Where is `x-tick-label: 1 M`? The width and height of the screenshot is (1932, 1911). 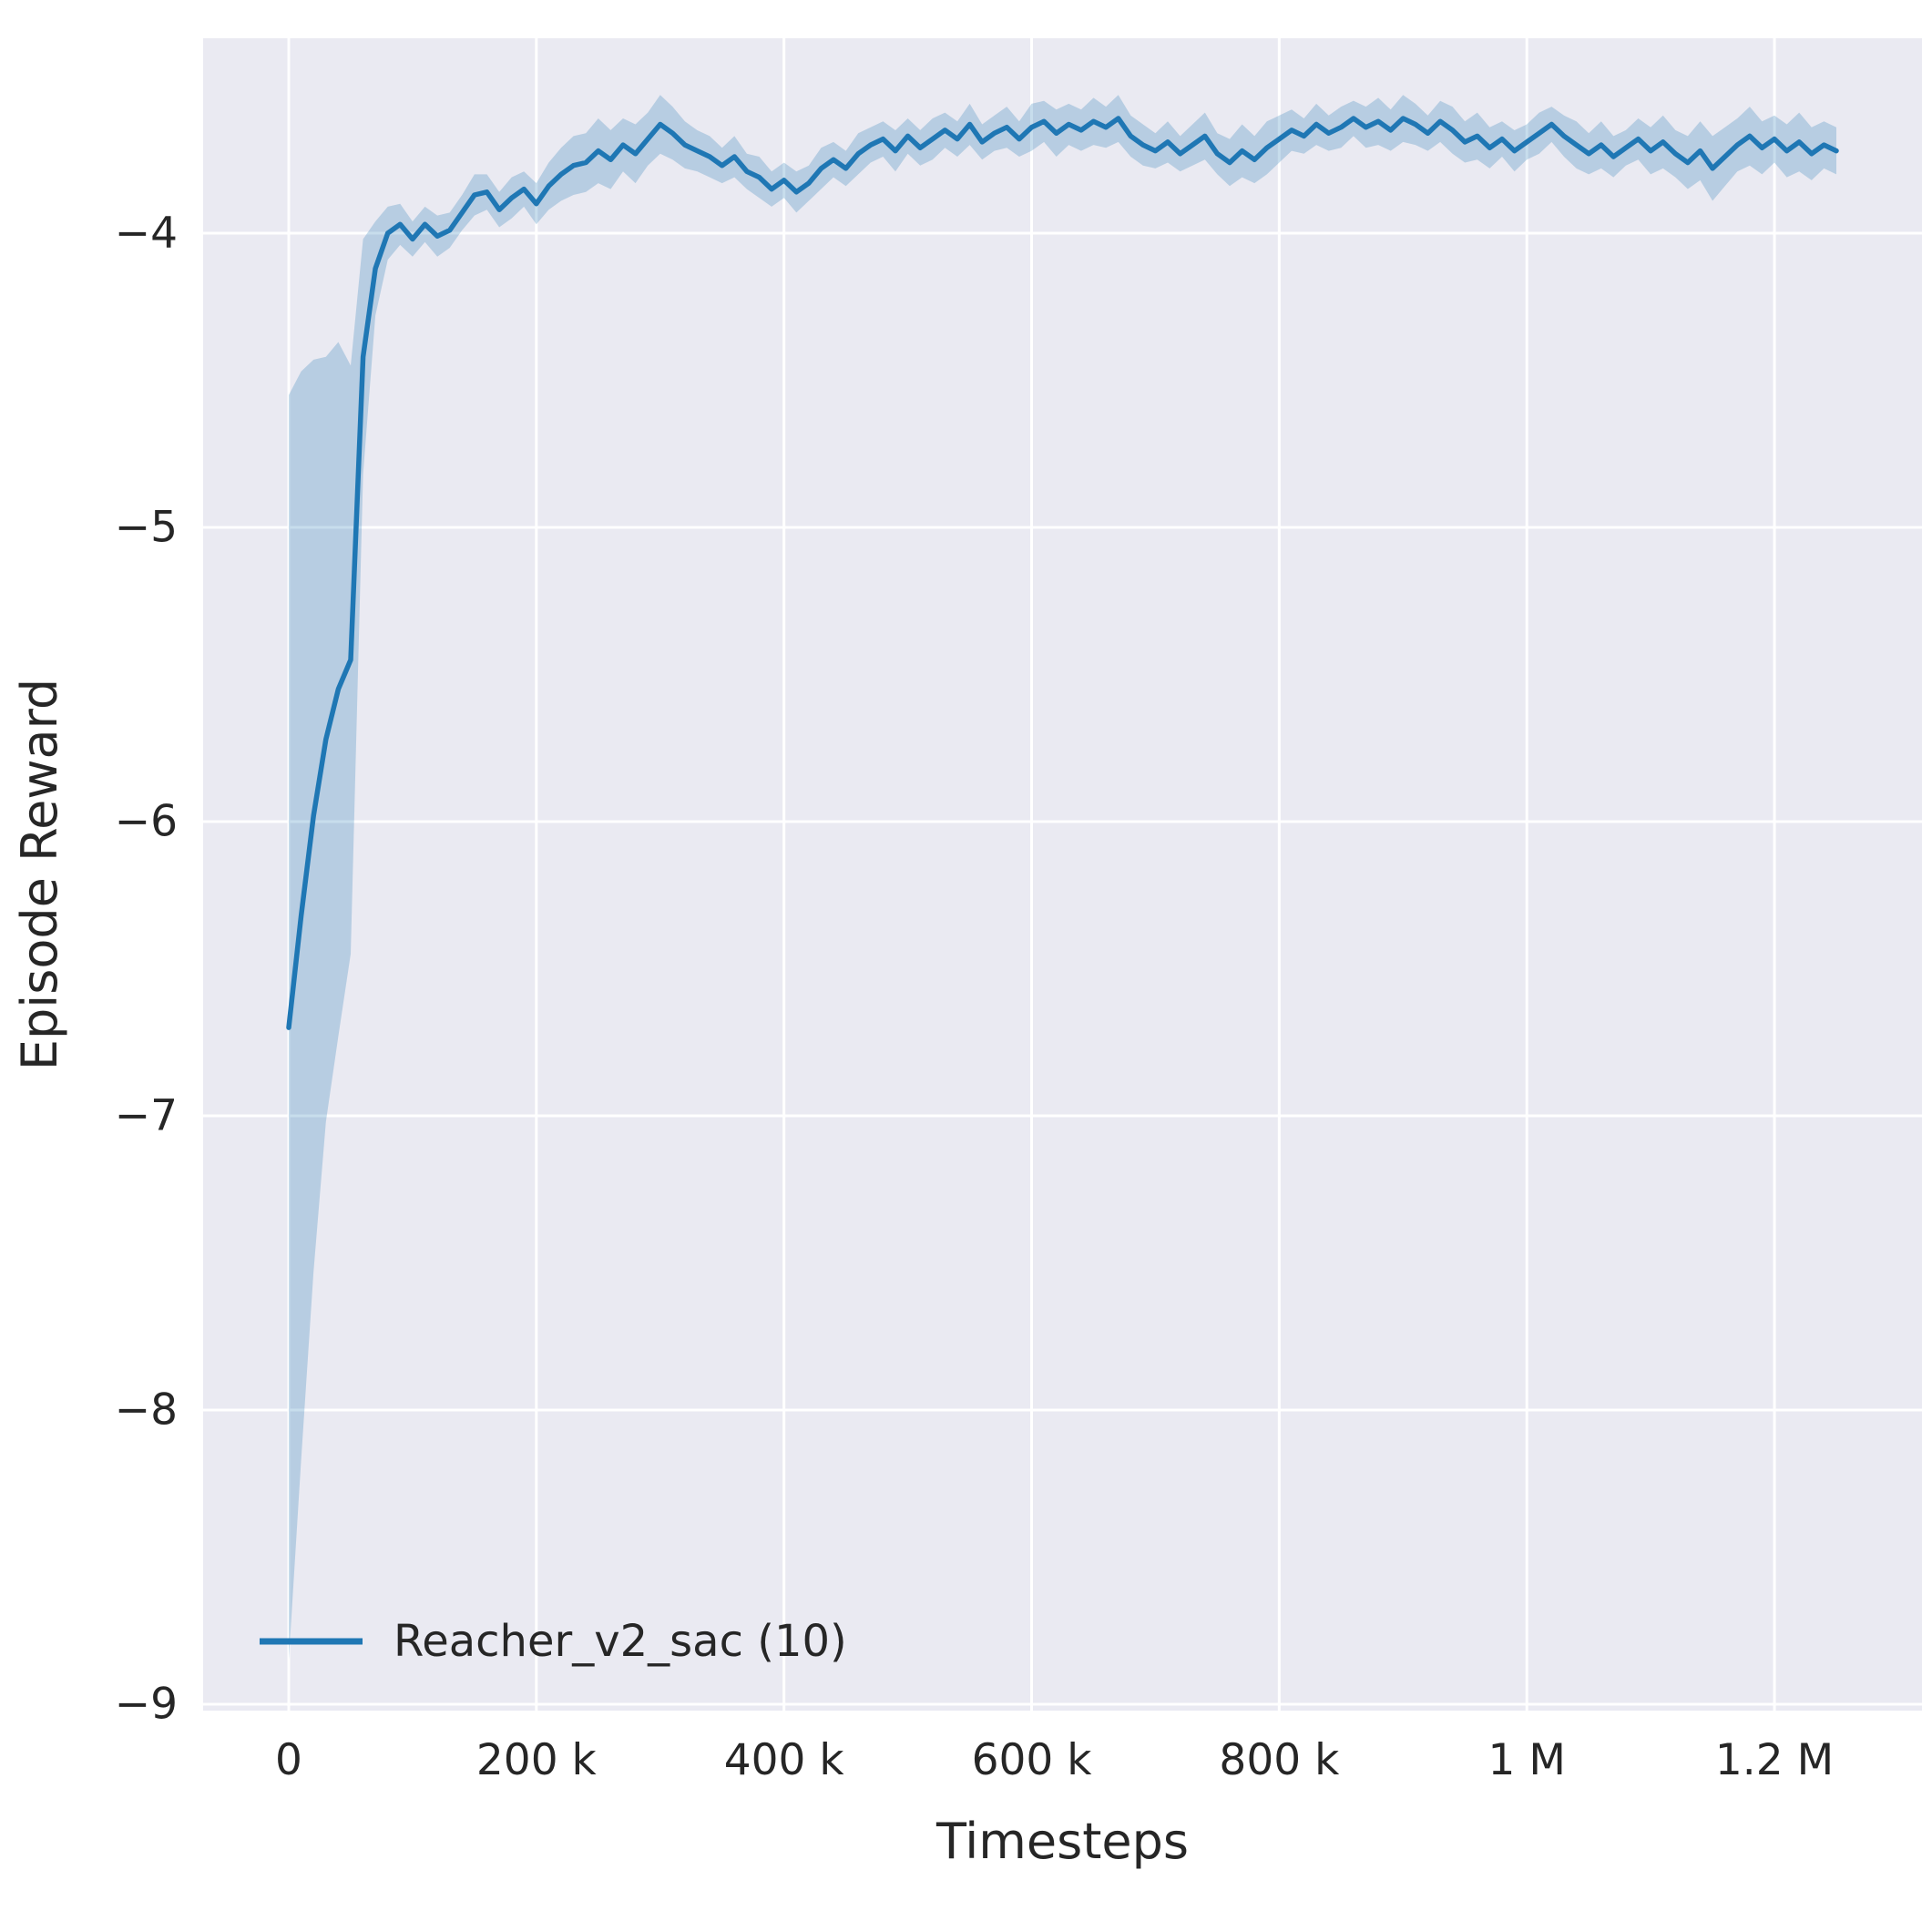 x-tick-label: 1 M is located at coordinates (1526, 1760).